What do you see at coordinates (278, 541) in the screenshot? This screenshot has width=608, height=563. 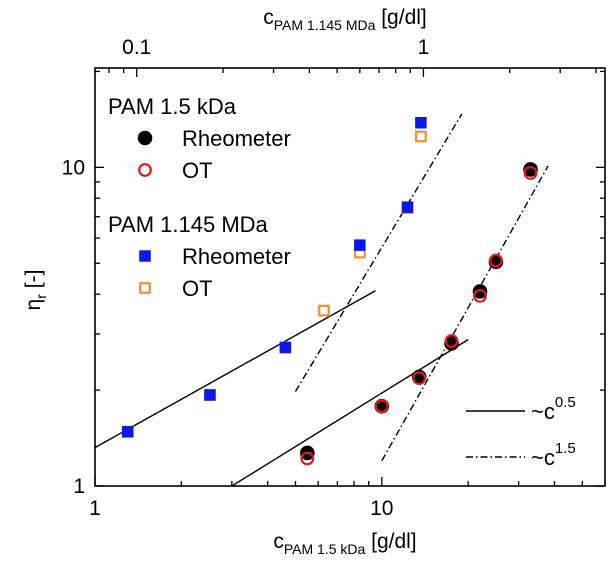 I see `x-bottom-axis-label-main: c` at bounding box center [278, 541].